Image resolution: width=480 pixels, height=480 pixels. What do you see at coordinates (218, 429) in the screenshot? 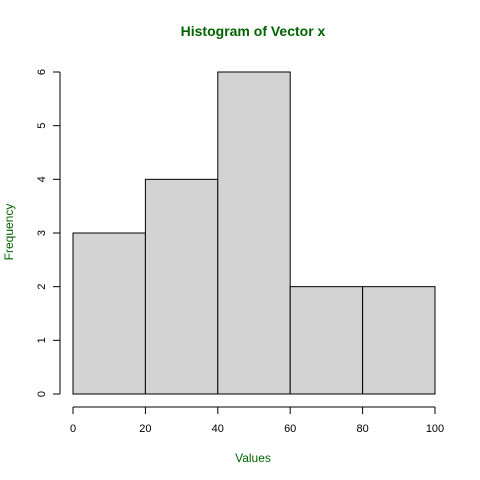
I see `x-tick-label-2: 40` at bounding box center [218, 429].